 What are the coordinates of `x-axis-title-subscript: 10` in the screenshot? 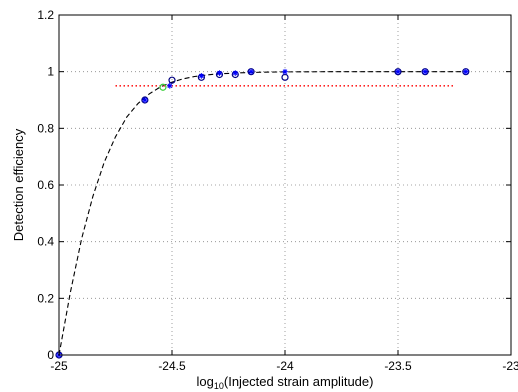 It's located at (219, 386).